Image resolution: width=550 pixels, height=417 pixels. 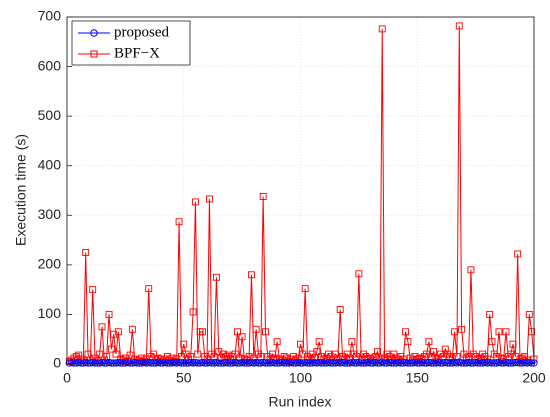 What do you see at coordinates (50, 313) in the screenshot?
I see `y-tick-label: 100` at bounding box center [50, 313].